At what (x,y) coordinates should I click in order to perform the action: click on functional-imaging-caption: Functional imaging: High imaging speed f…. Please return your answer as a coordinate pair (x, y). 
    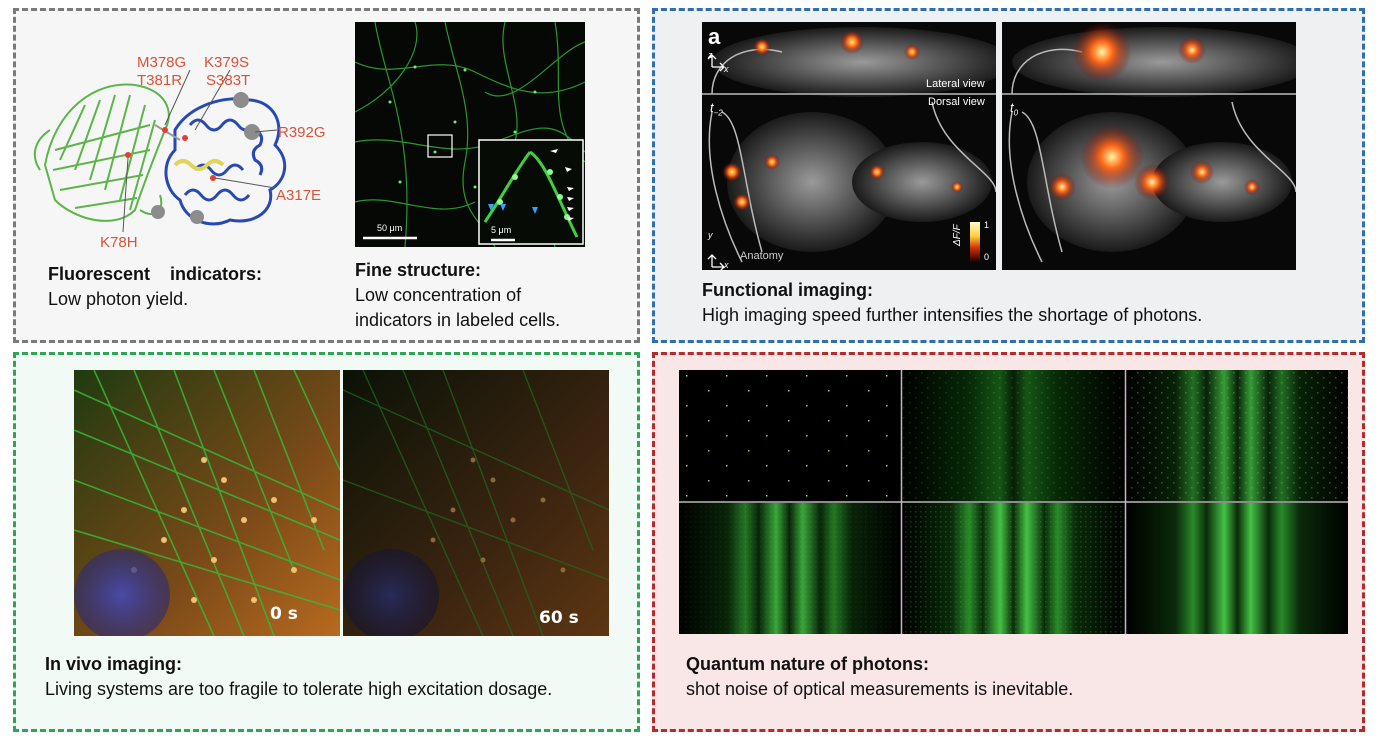
    Looking at the image, I should click on (952, 303).